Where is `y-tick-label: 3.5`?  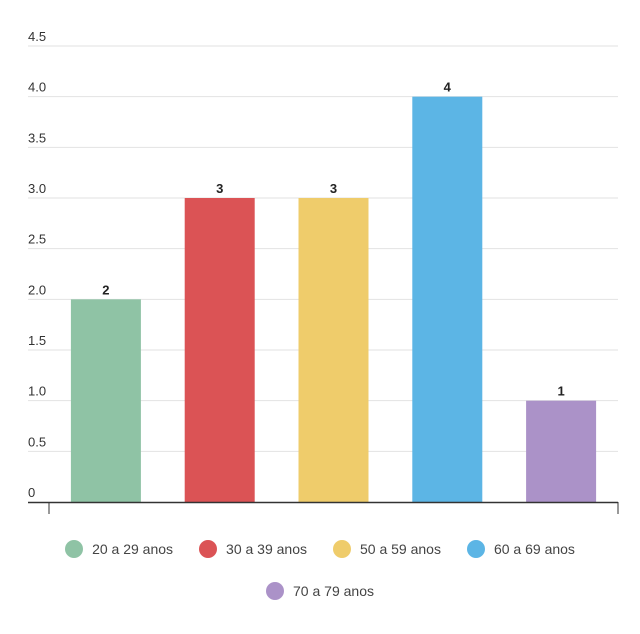 y-tick-label: 3.5 is located at coordinates (37, 137).